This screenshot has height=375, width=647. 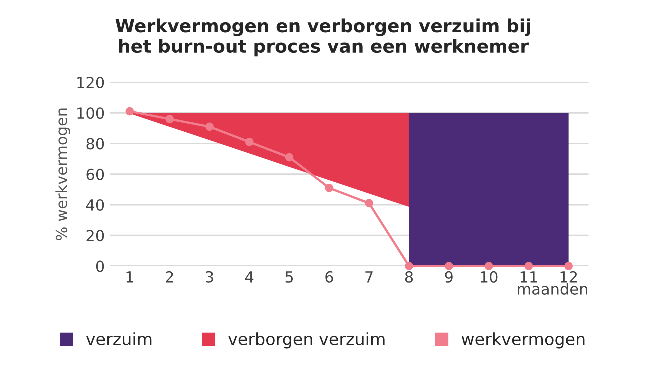 I want to click on y-tick-label: 40, so click(x=95, y=205).